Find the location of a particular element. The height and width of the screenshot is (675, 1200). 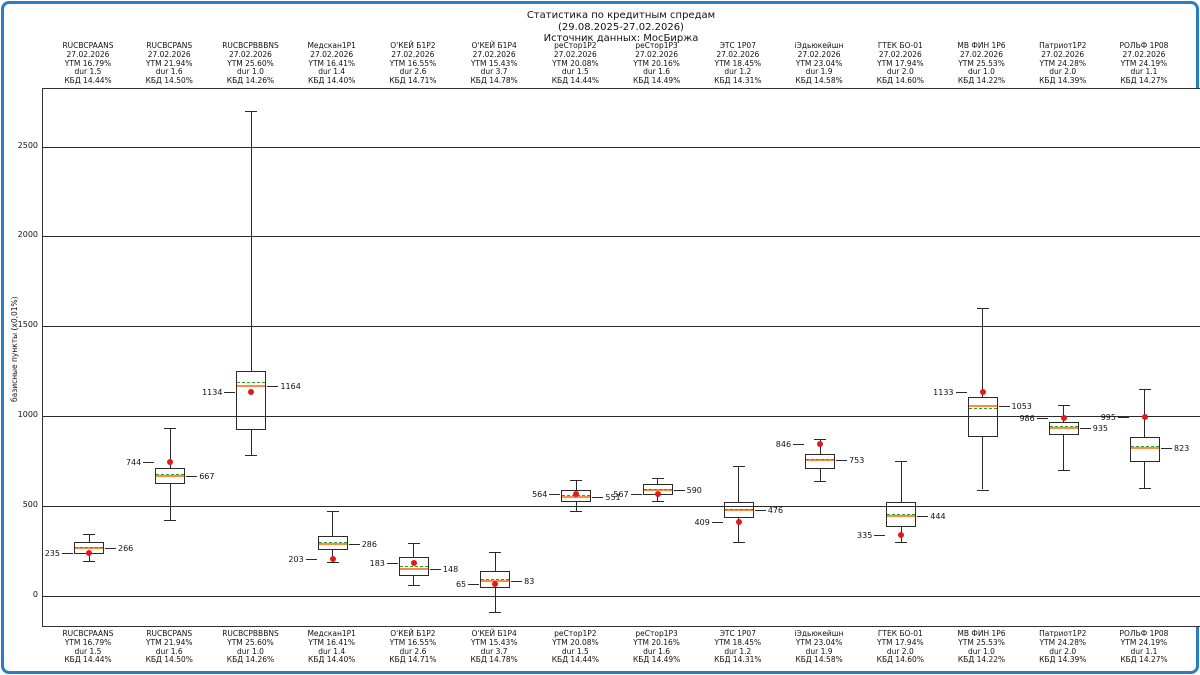

series-ytm: YTM 16.55% is located at coordinates (413, 642).